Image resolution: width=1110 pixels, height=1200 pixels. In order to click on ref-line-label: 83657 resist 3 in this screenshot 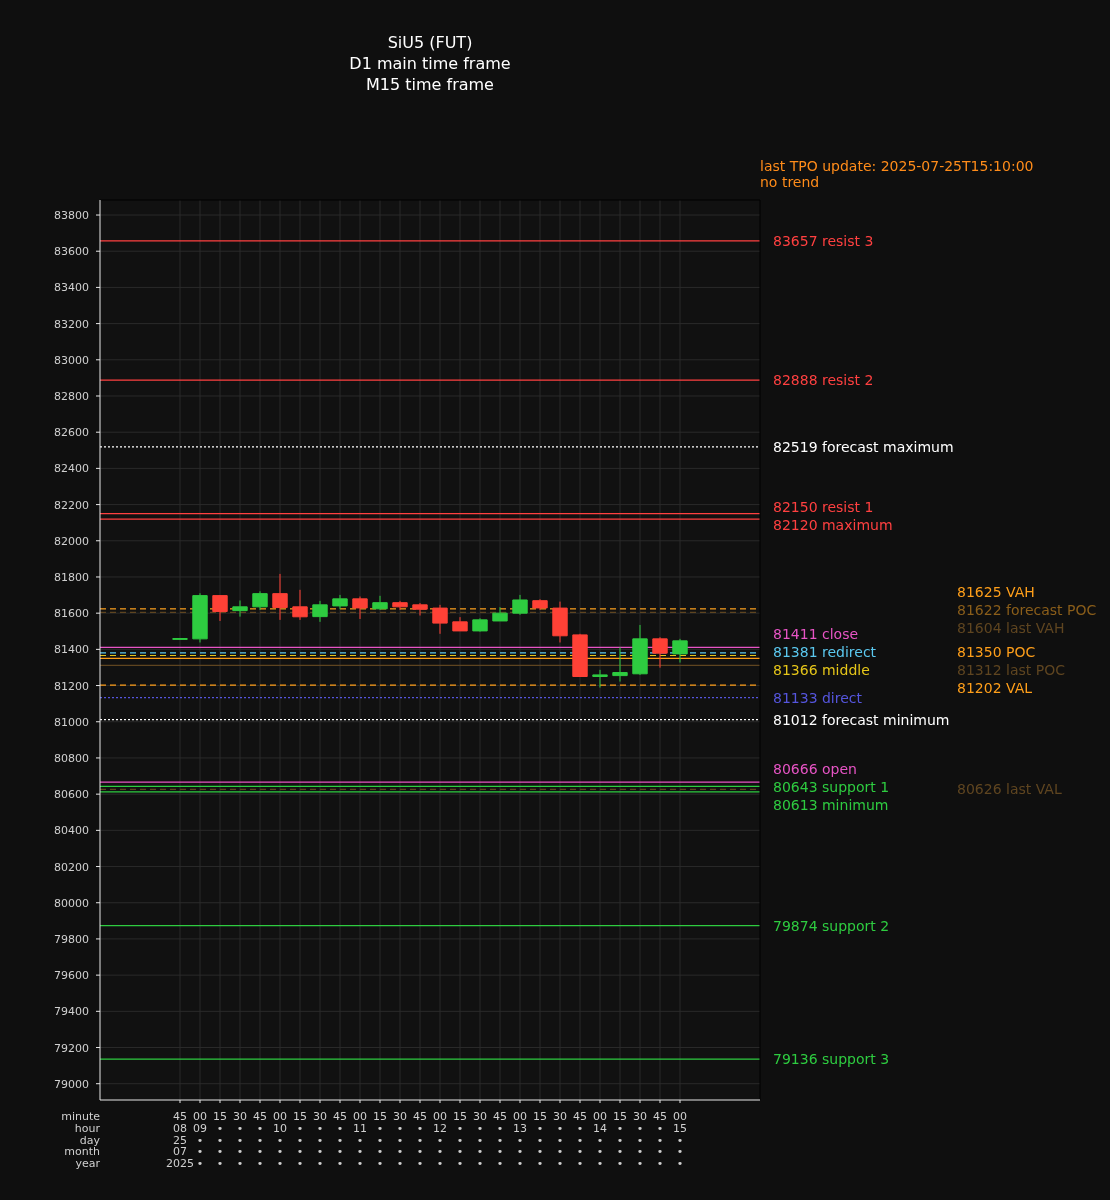, I will do `click(823, 240)`.